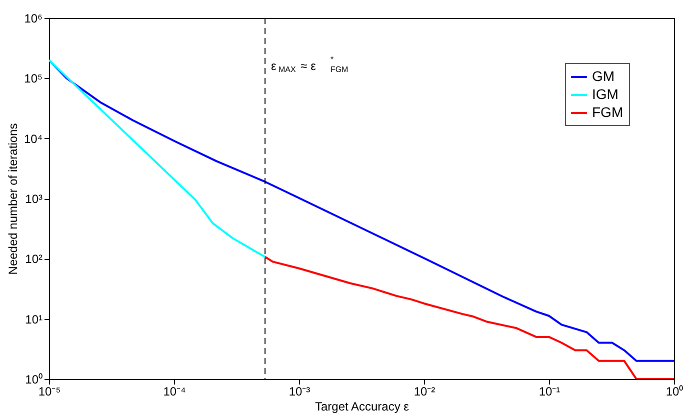 The width and height of the screenshot is (683, 416). What do you see at coordinates (33, 379) in the screenshot?
I see `y-tick-label: 10⁰` at bounding box center [33, 379].